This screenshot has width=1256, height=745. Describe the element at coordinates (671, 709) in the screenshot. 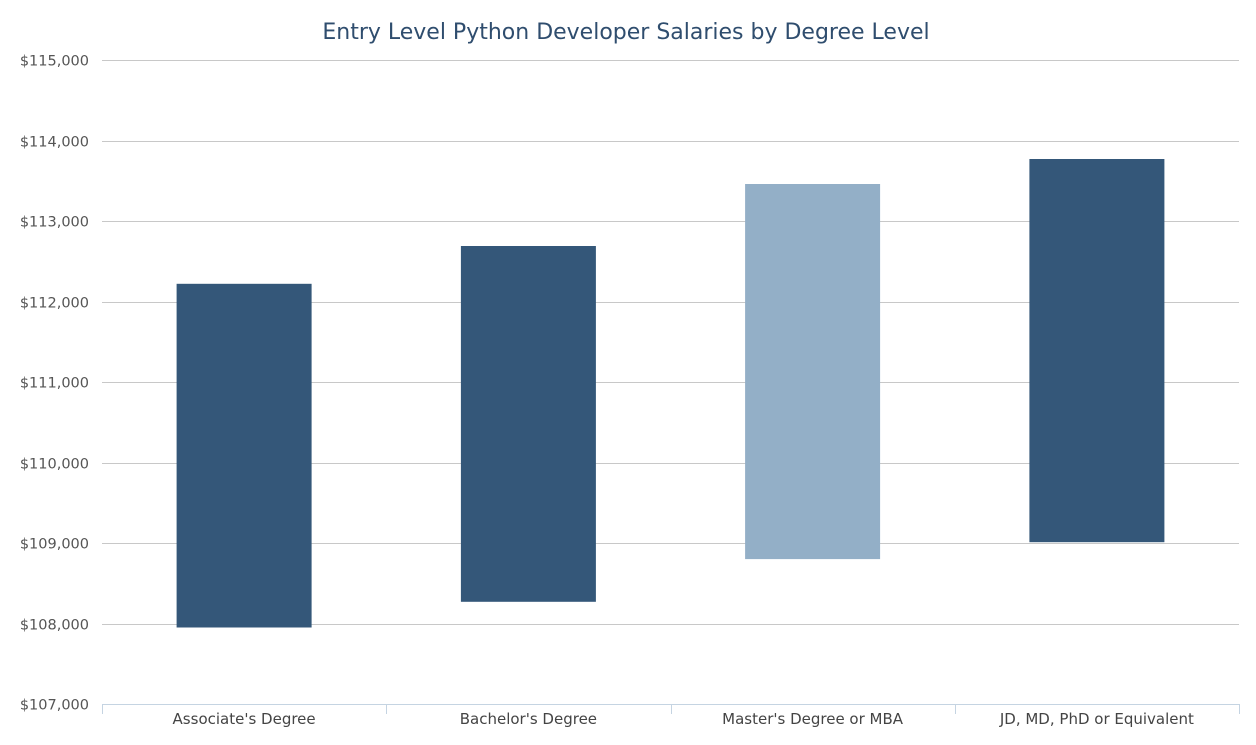

I see `x-axis` at that location.